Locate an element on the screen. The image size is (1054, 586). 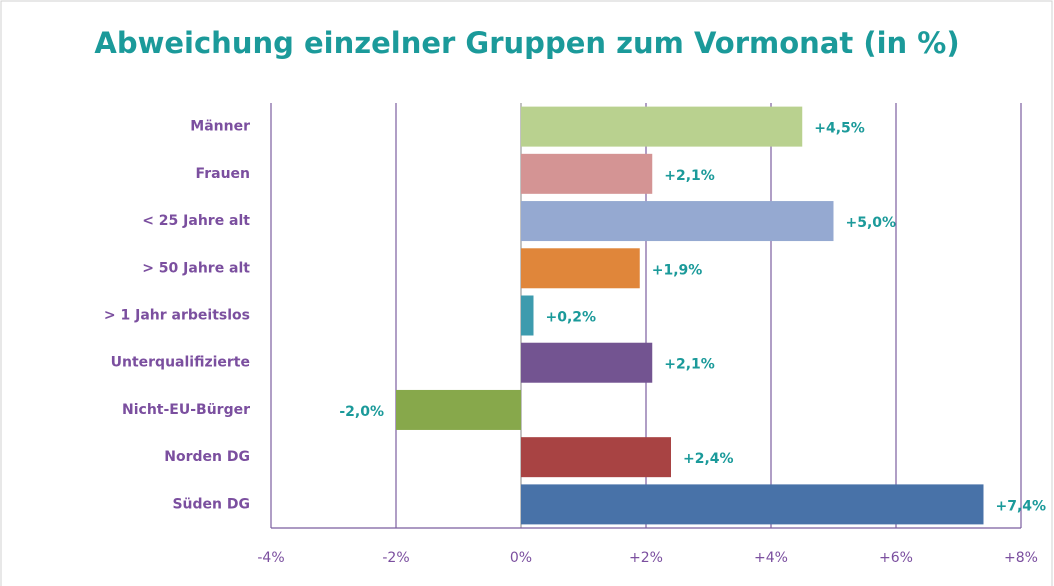
value-label: +2,4% is located at coordinates (708, 459).